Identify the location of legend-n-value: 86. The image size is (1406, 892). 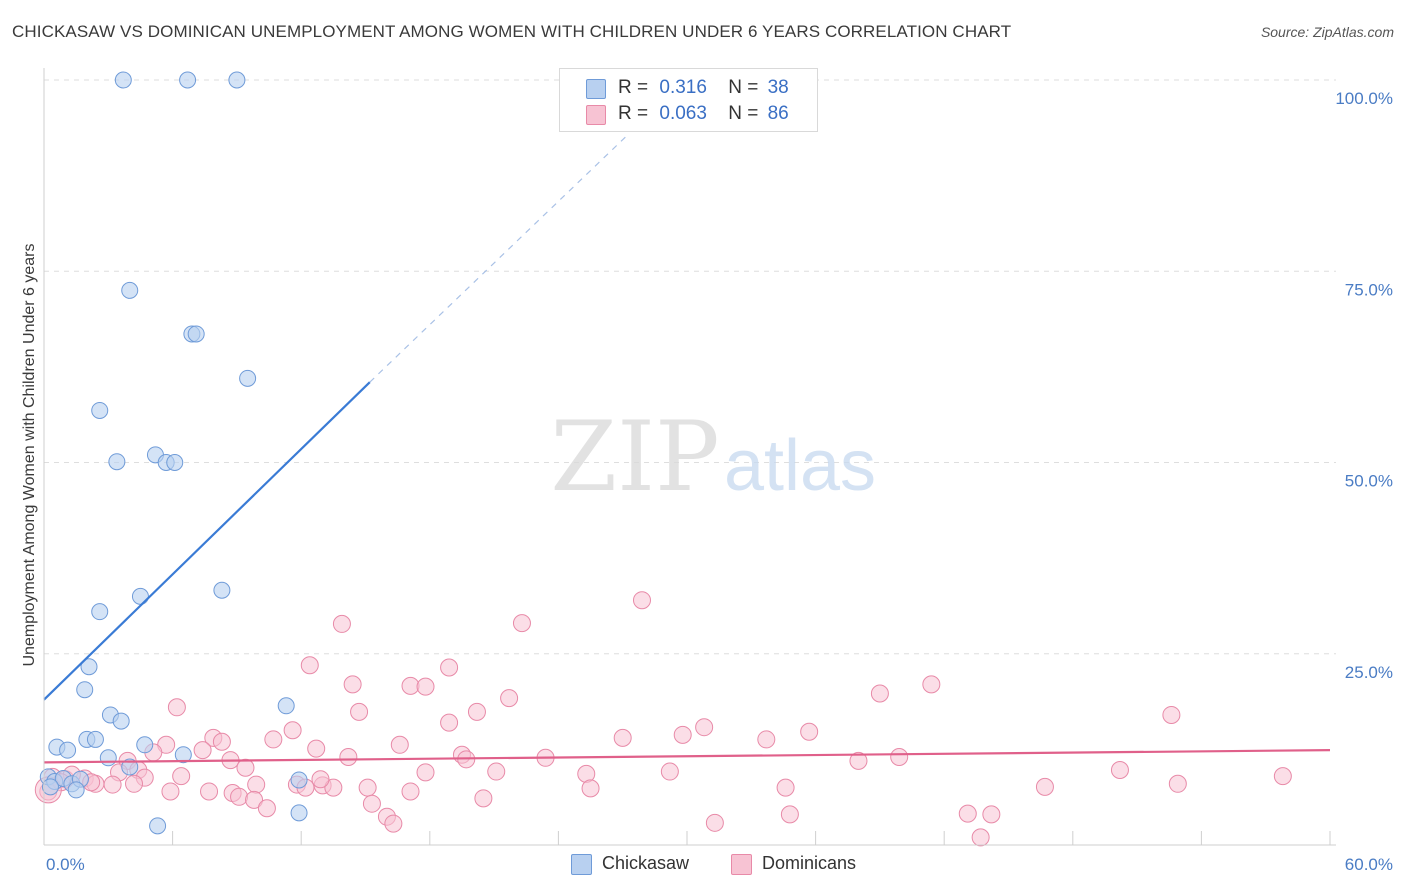
(778, 113).